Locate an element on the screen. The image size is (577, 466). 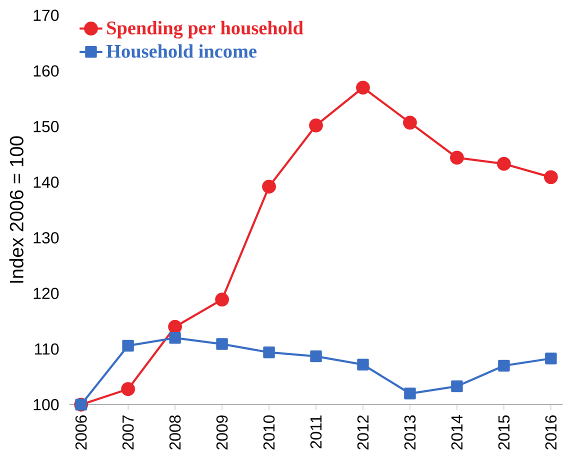
legend-label: Household income is located at coordinates (181, 51).